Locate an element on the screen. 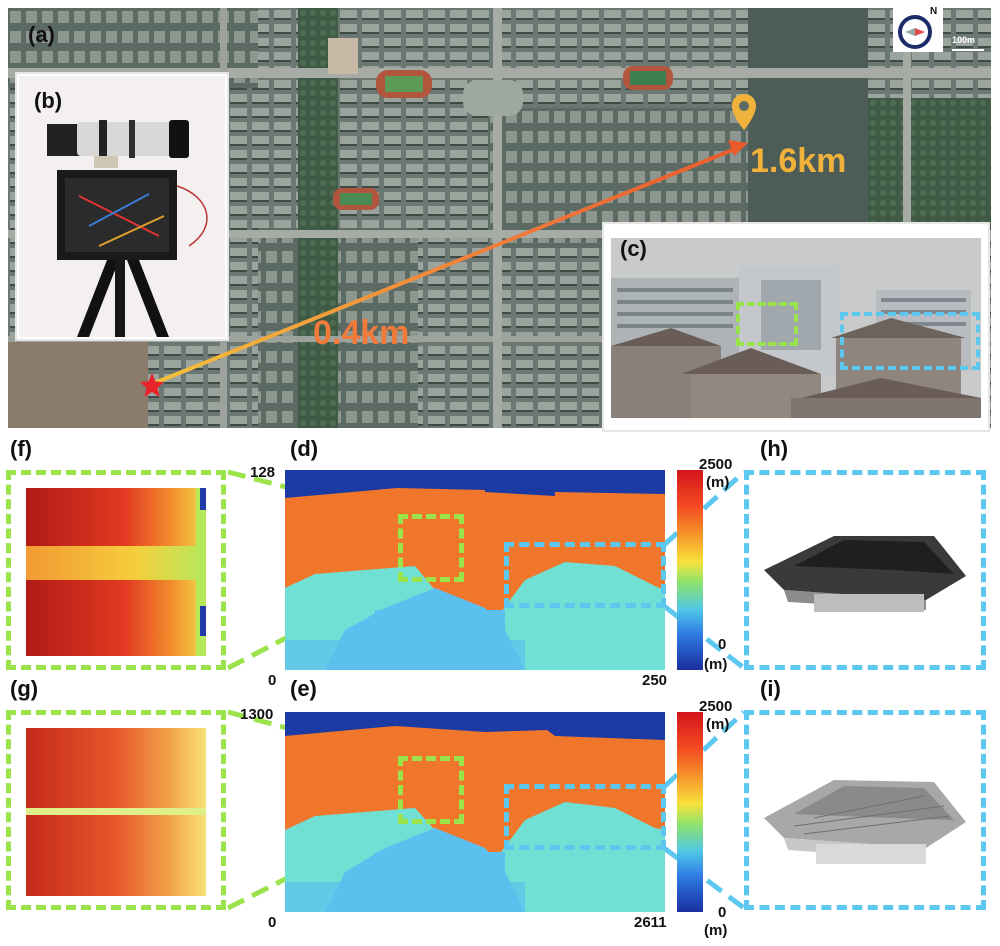  panel-label-f: (f) is located at coordinates (21, 448).